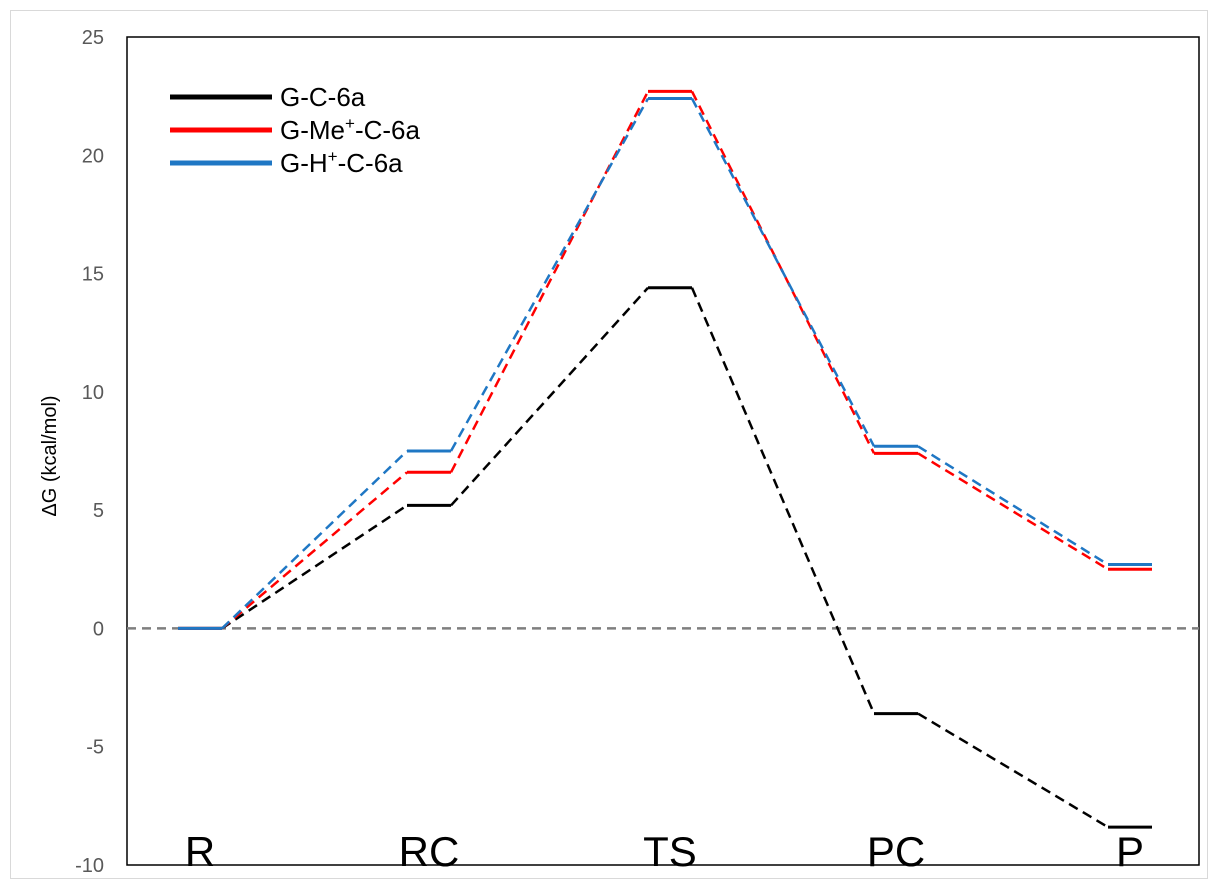 Image resolution: width=1209 pixels, height=887 pixels. Describe the element at coordinates (93, 393) in the screenshot. I see `y-tick-label: 10` at that location.